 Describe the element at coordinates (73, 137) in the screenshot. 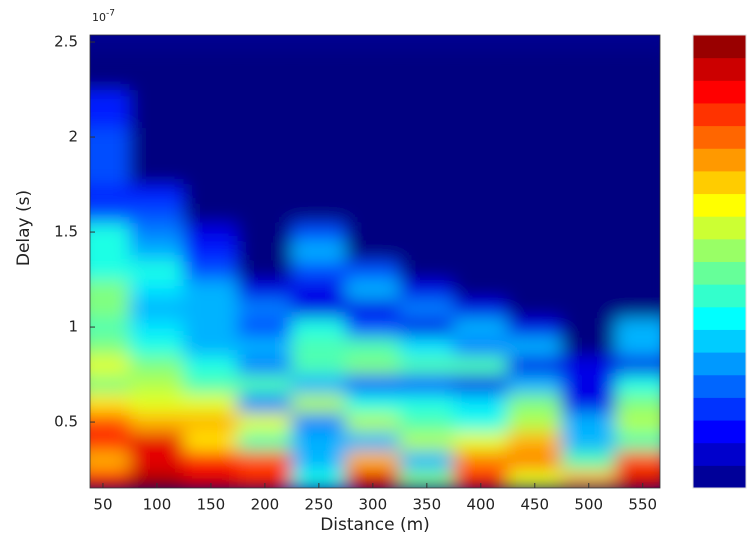

I see `y-tick-label: 2` at that location.